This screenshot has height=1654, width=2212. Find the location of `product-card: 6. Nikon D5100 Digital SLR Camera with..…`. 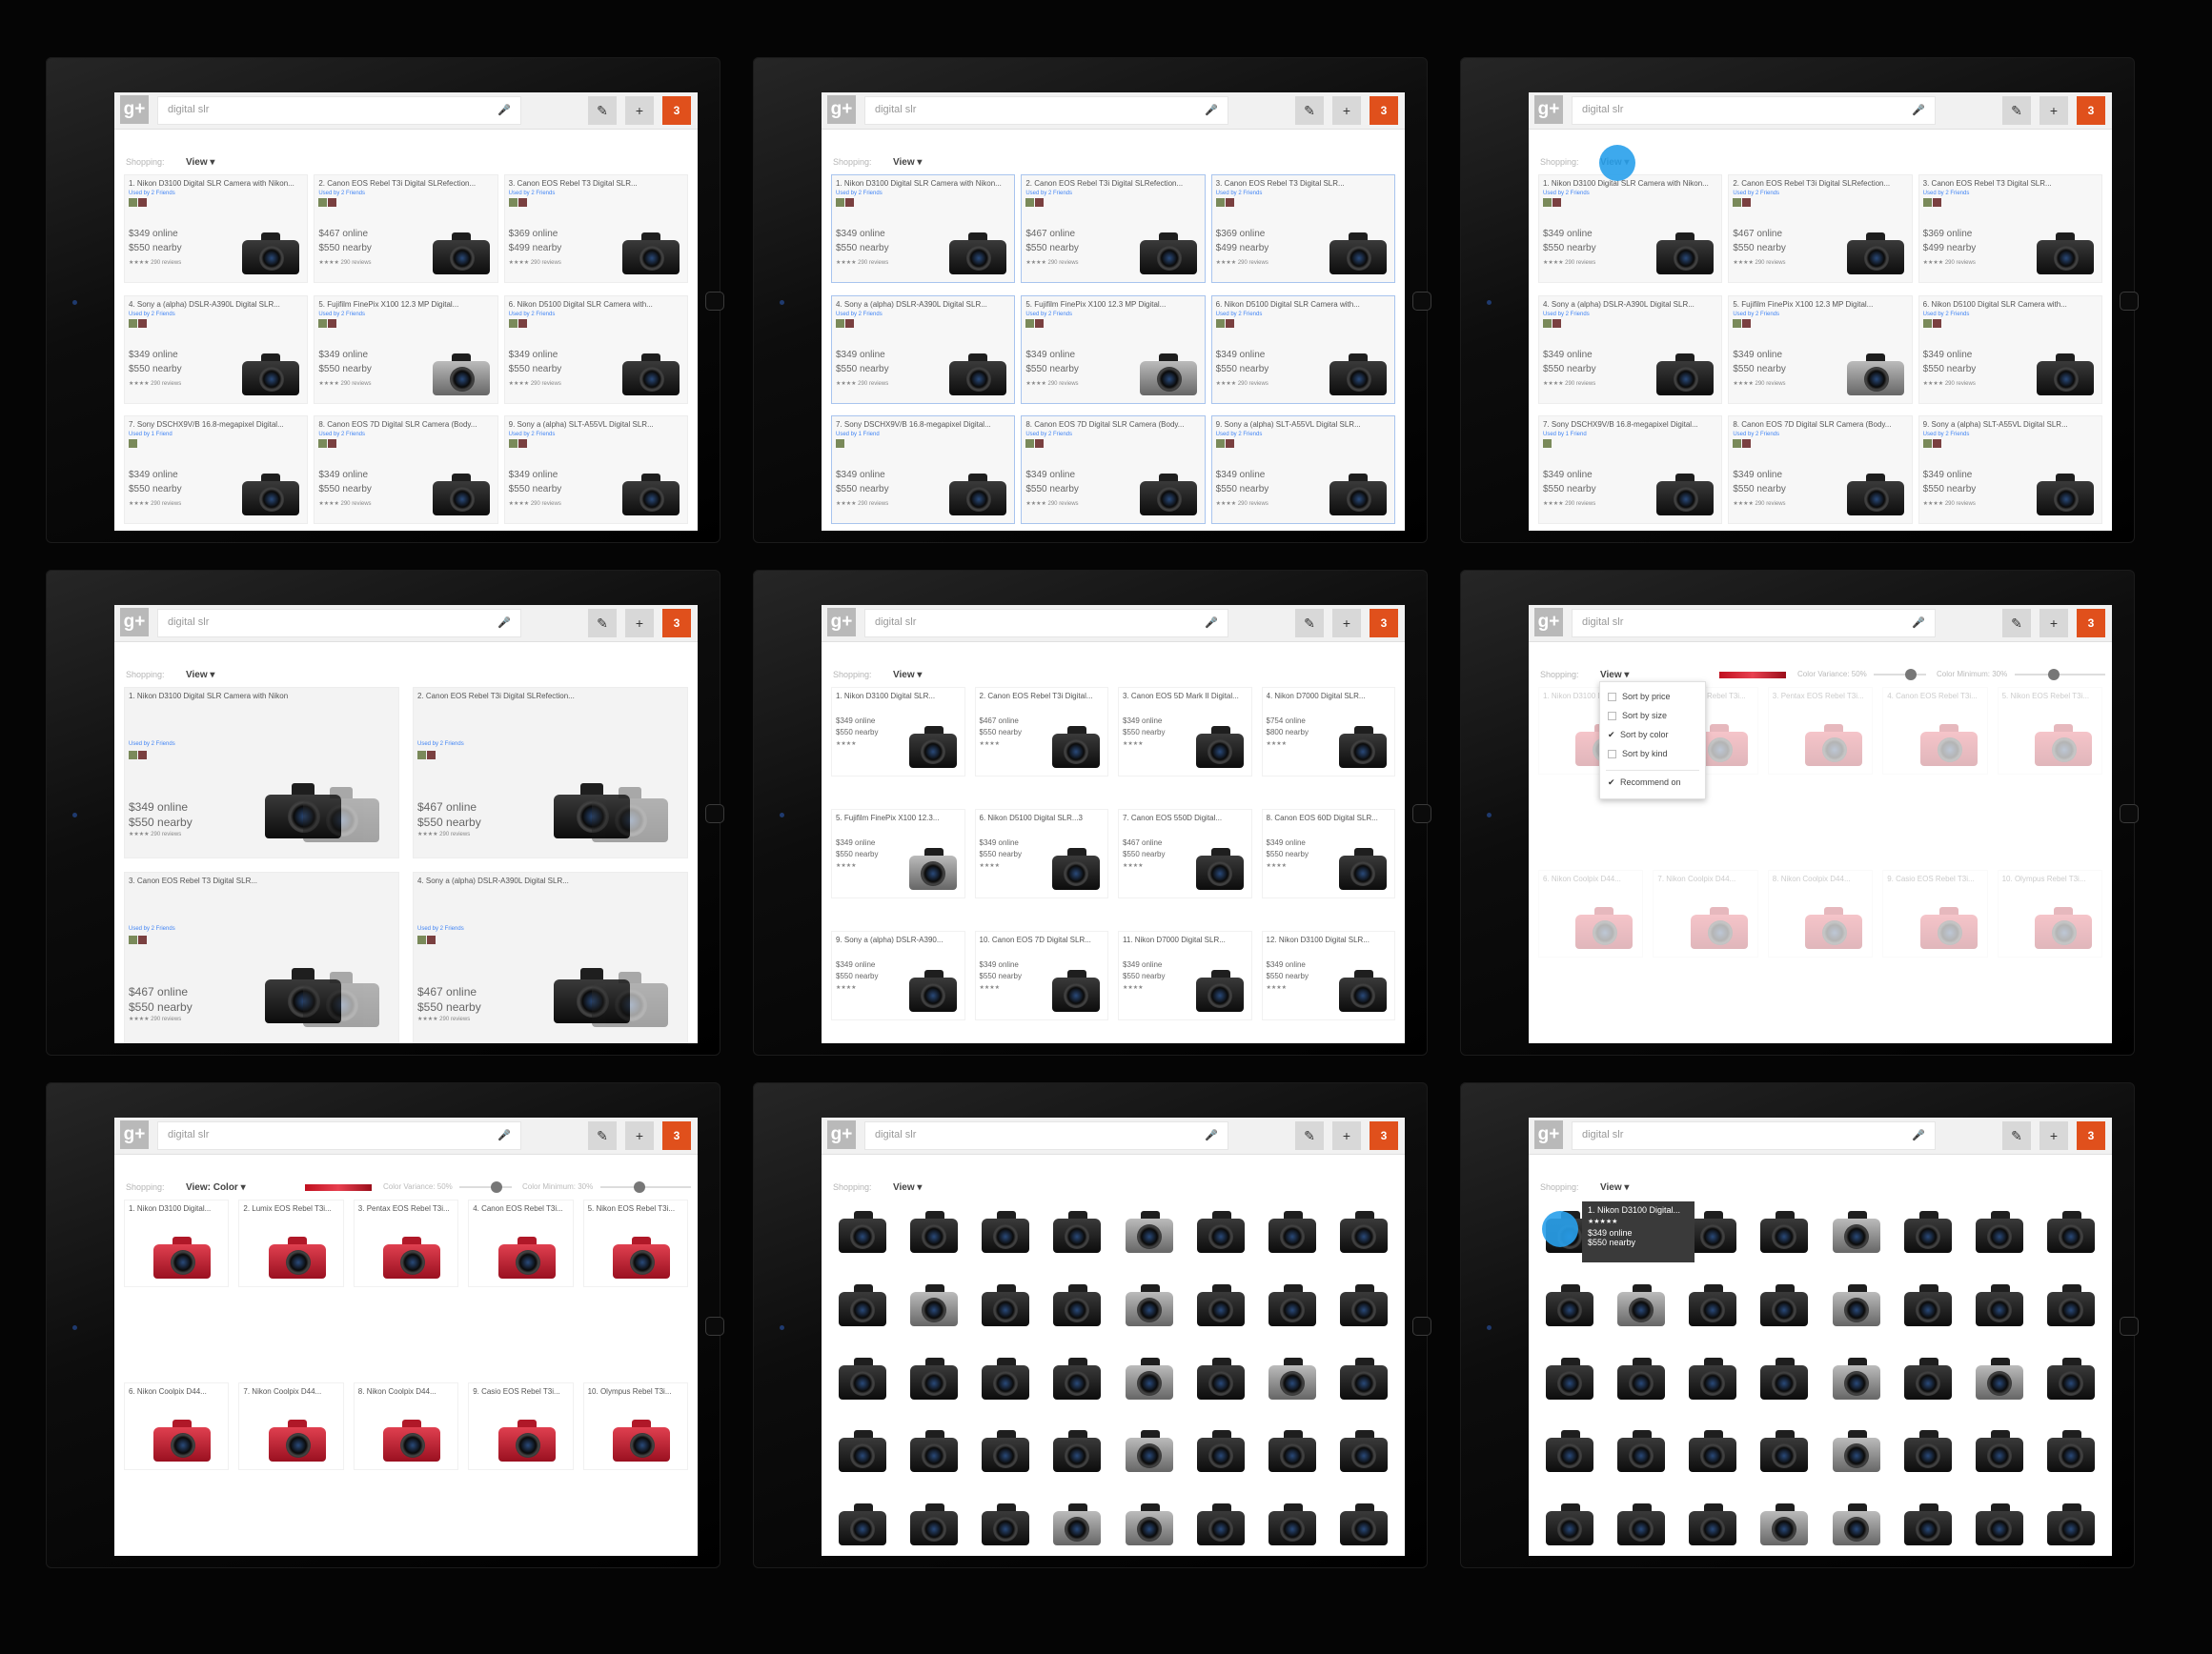

product-card: 6. Nikon D5100 Digital SLR Camera with..… is located at coordinates (2010, 349).